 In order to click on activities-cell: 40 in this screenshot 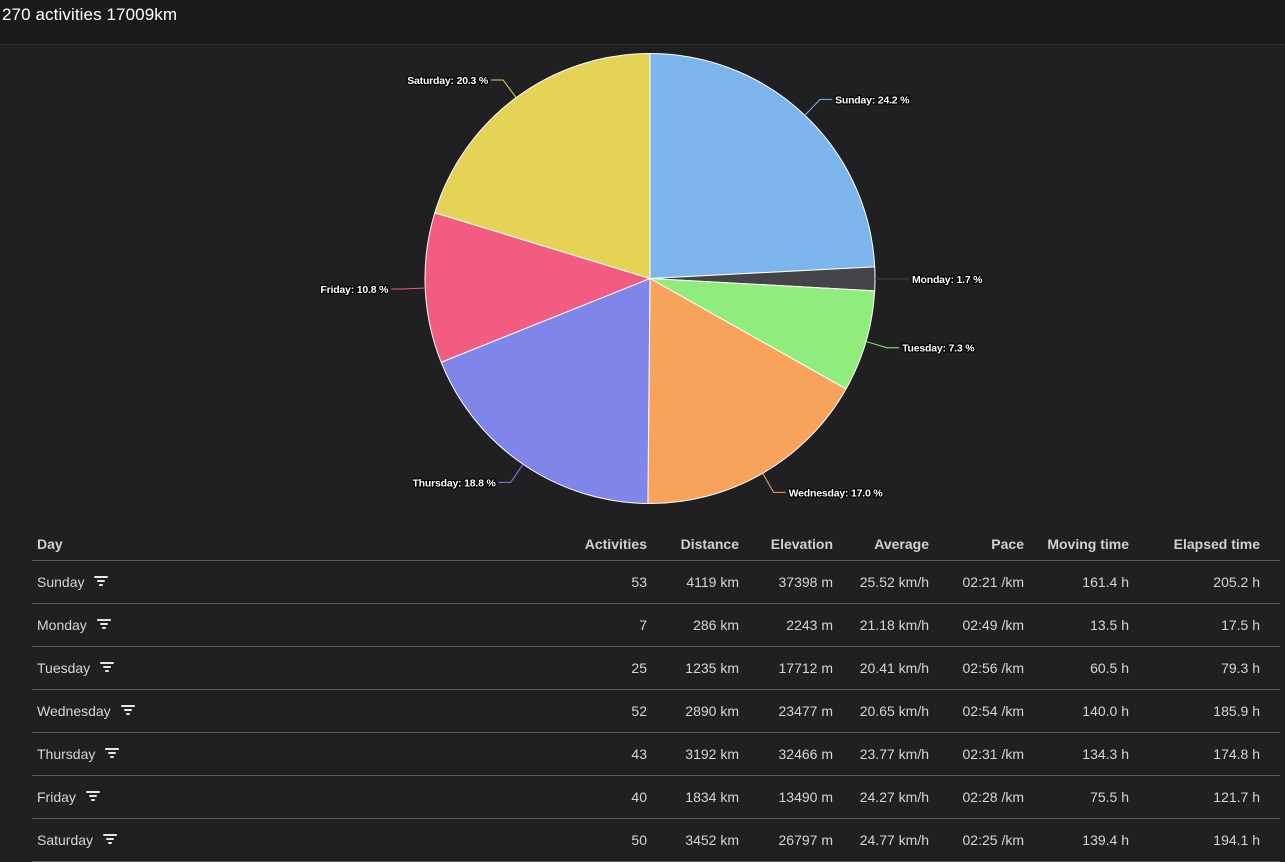, I will do `click(623, 797)`.